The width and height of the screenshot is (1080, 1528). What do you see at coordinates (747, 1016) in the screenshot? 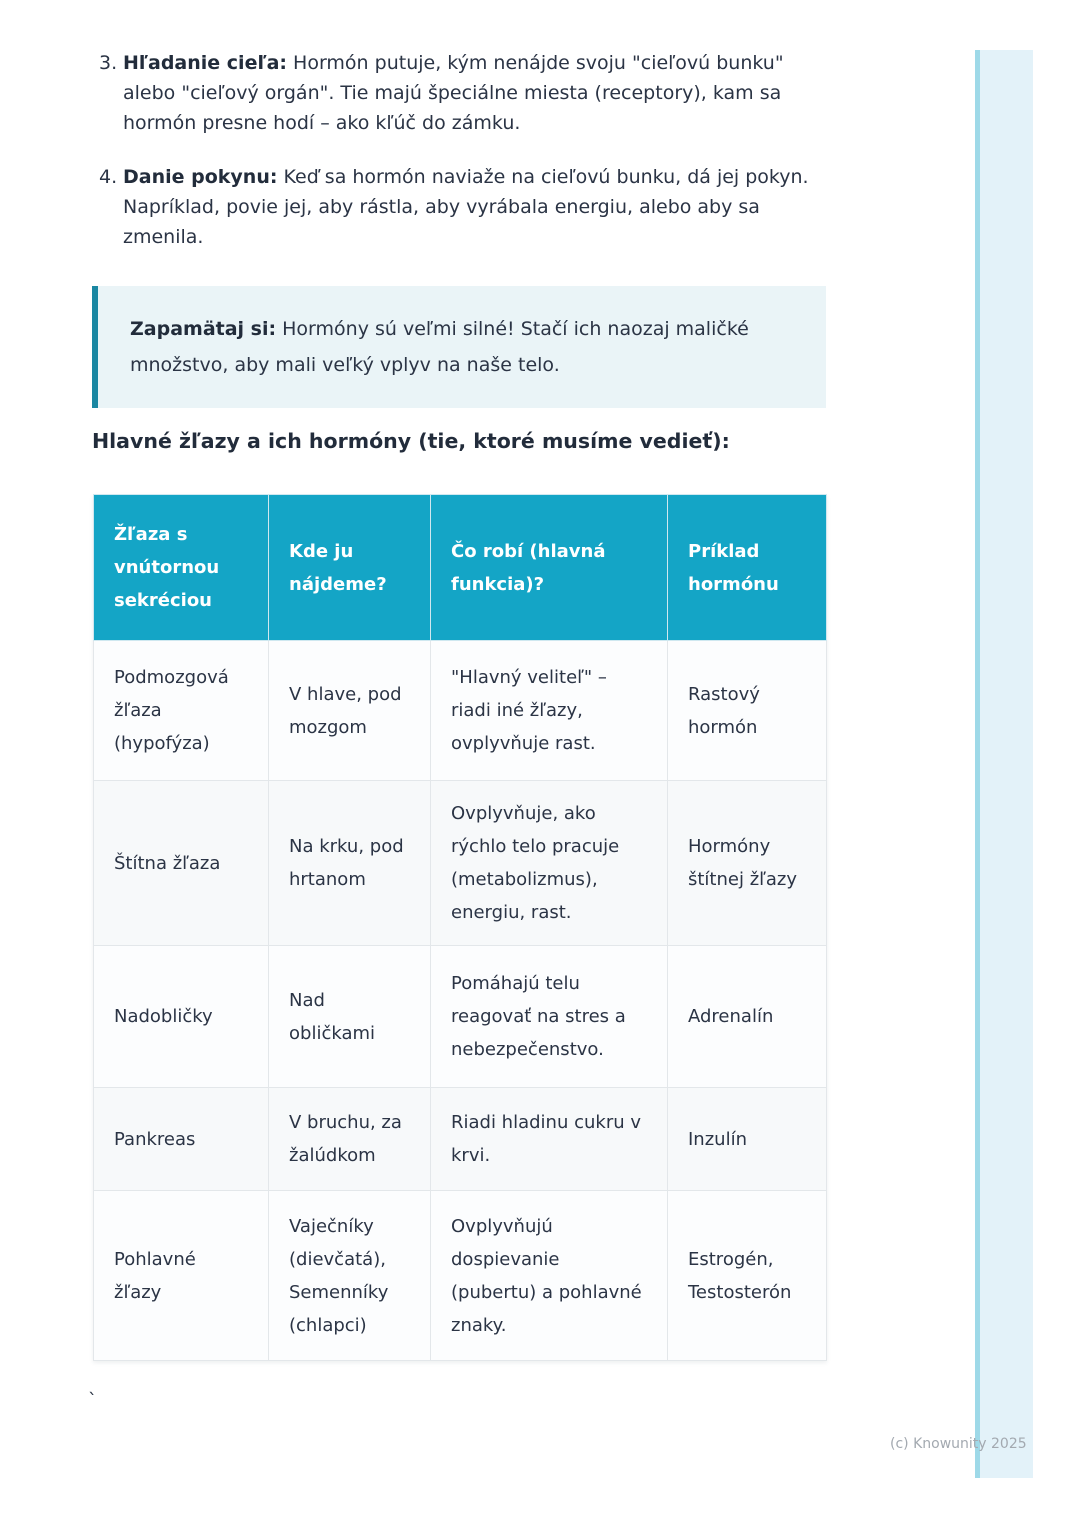
I see `table-cell: Adrenalín` at bounding box center [747, 1016].